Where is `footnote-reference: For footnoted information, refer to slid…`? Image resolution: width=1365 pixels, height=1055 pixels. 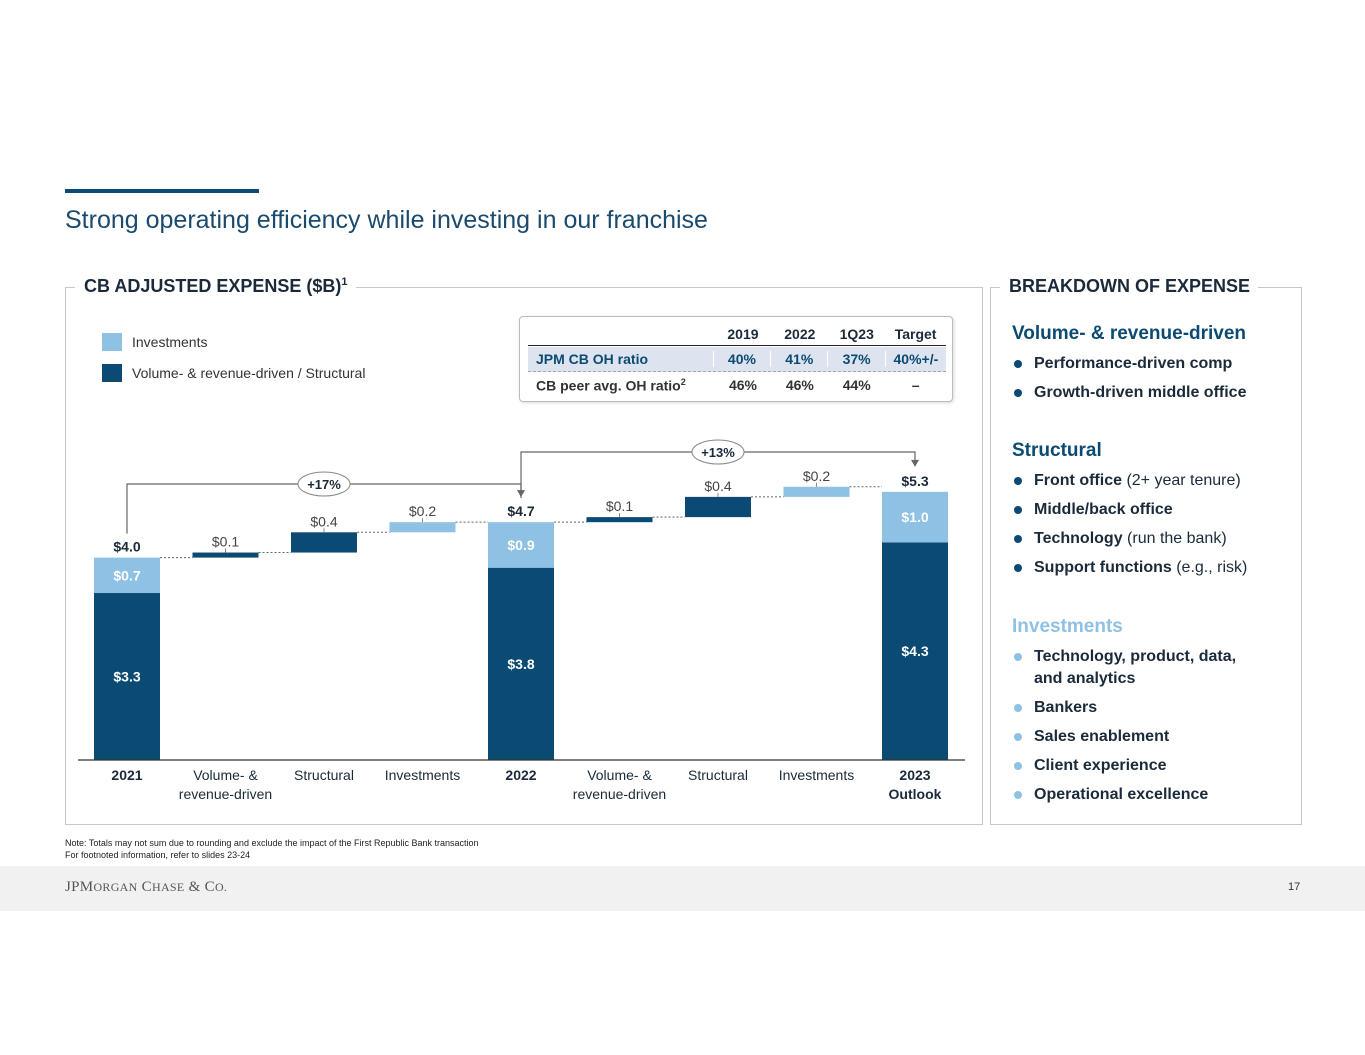
footnote-reference: For footnoted information, refer to slid… is located at coordinates (158, 855).